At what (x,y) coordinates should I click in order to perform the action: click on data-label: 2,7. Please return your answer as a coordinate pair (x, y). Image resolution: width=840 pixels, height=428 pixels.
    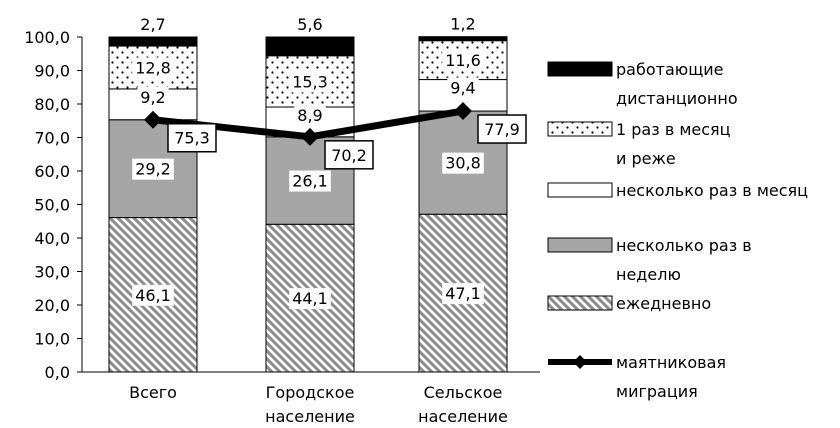
    Looking at the image, I should click on (152, 24).